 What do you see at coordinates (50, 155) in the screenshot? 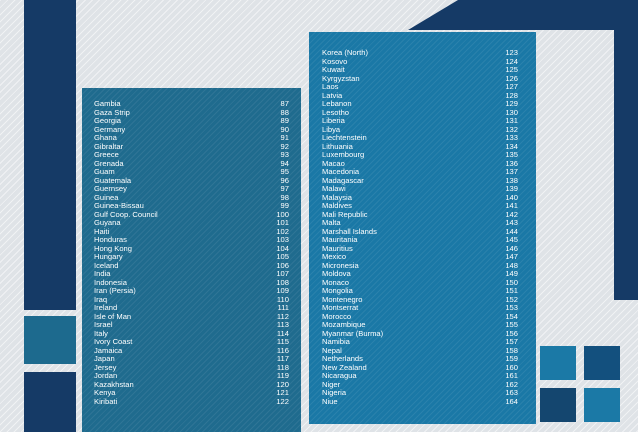
I see `decor-navy-bar` at bounding box center [50, 155].